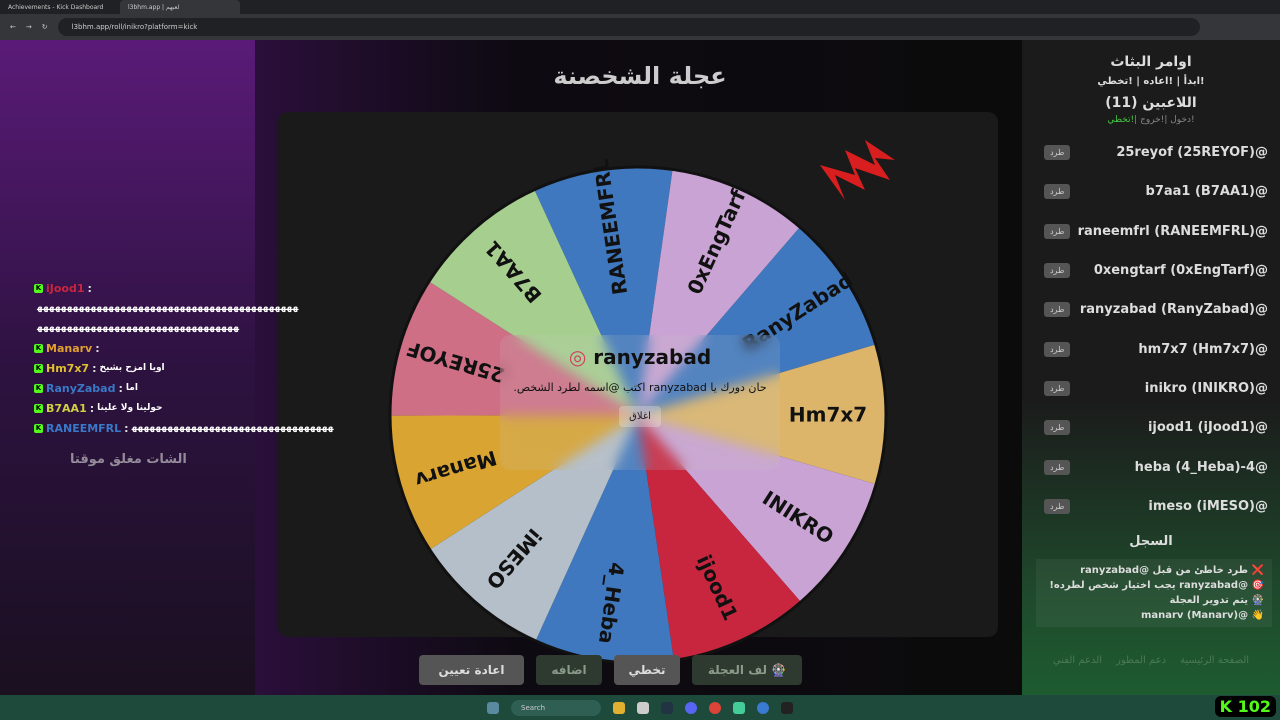 The height and width of the screenshot is (720, 1280). Describe the element at coordinates (1180, 271) in the screenshot. I see `player-name: 0xengtarf (0xEngTarf)@` at that location.